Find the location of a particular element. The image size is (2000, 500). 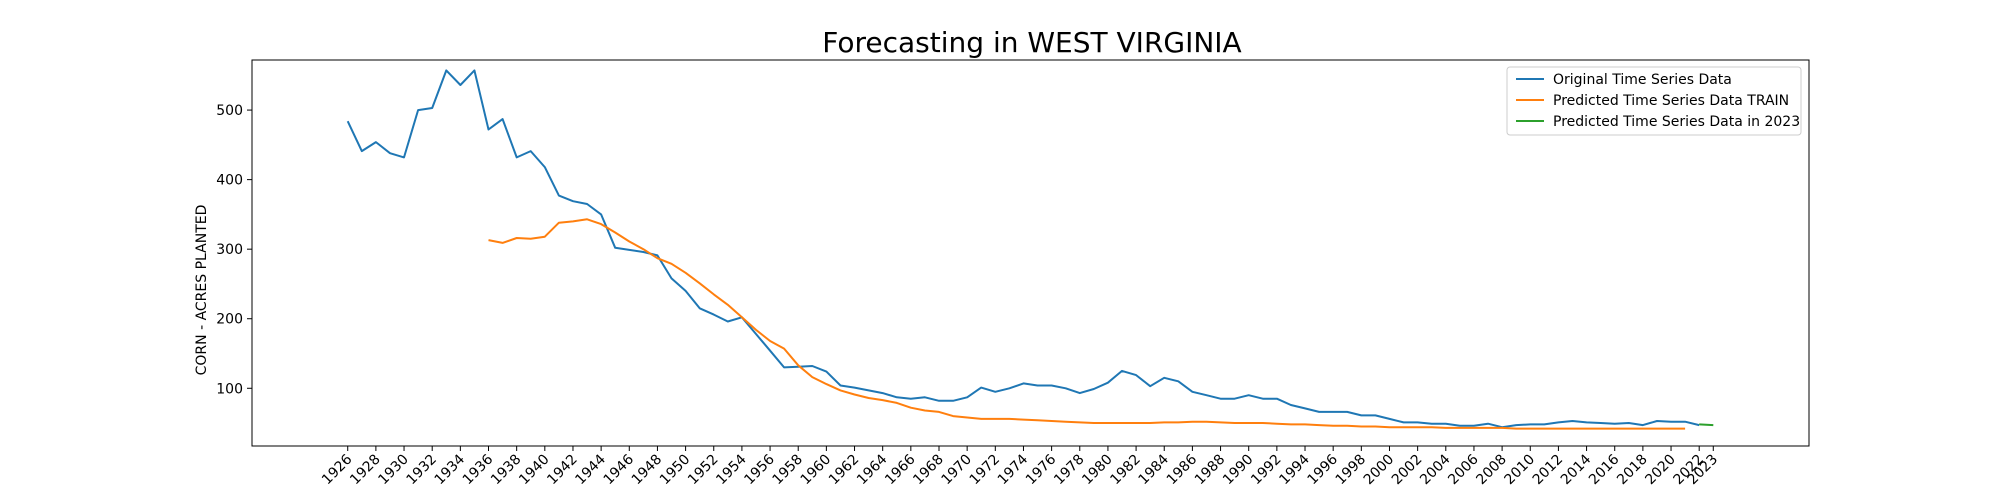

legend-label-3: Predicted Time Series Data in 2023 is located at coordinates (1676, 122).